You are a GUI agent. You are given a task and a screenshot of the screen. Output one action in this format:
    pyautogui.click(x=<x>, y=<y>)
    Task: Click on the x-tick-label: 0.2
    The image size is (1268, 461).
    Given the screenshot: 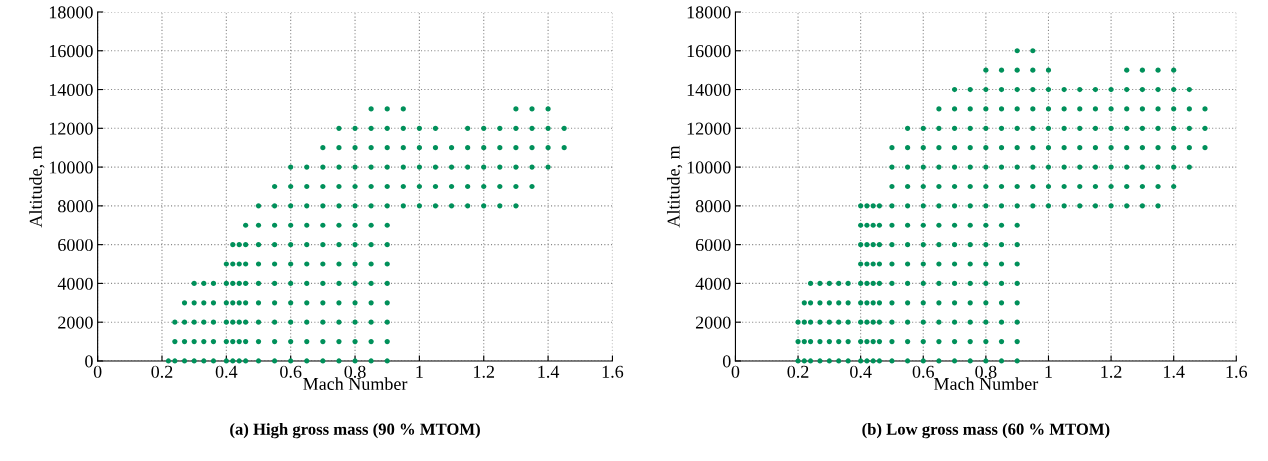 What is the action you would take?
    pyautogui.click(x=162, y=371)
    